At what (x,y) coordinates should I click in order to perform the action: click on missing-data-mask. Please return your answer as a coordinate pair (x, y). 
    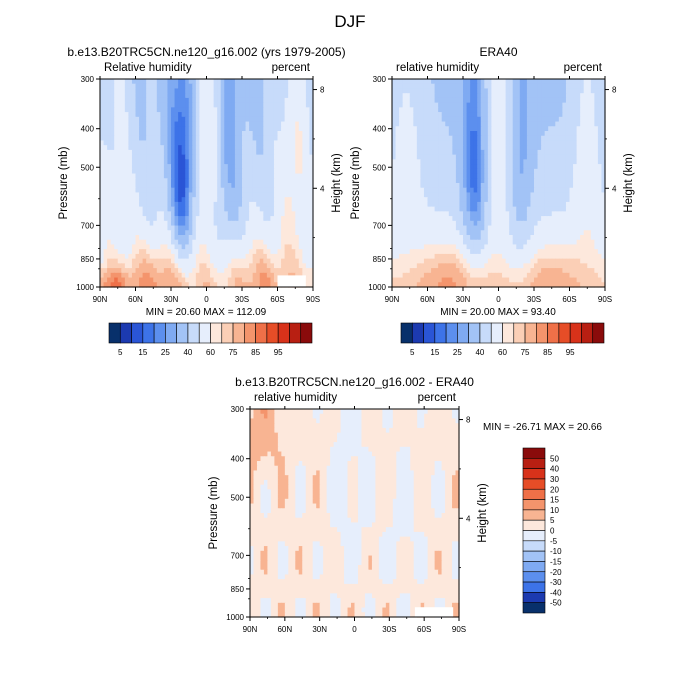
    Looking at the image, I should click on (291, 281).